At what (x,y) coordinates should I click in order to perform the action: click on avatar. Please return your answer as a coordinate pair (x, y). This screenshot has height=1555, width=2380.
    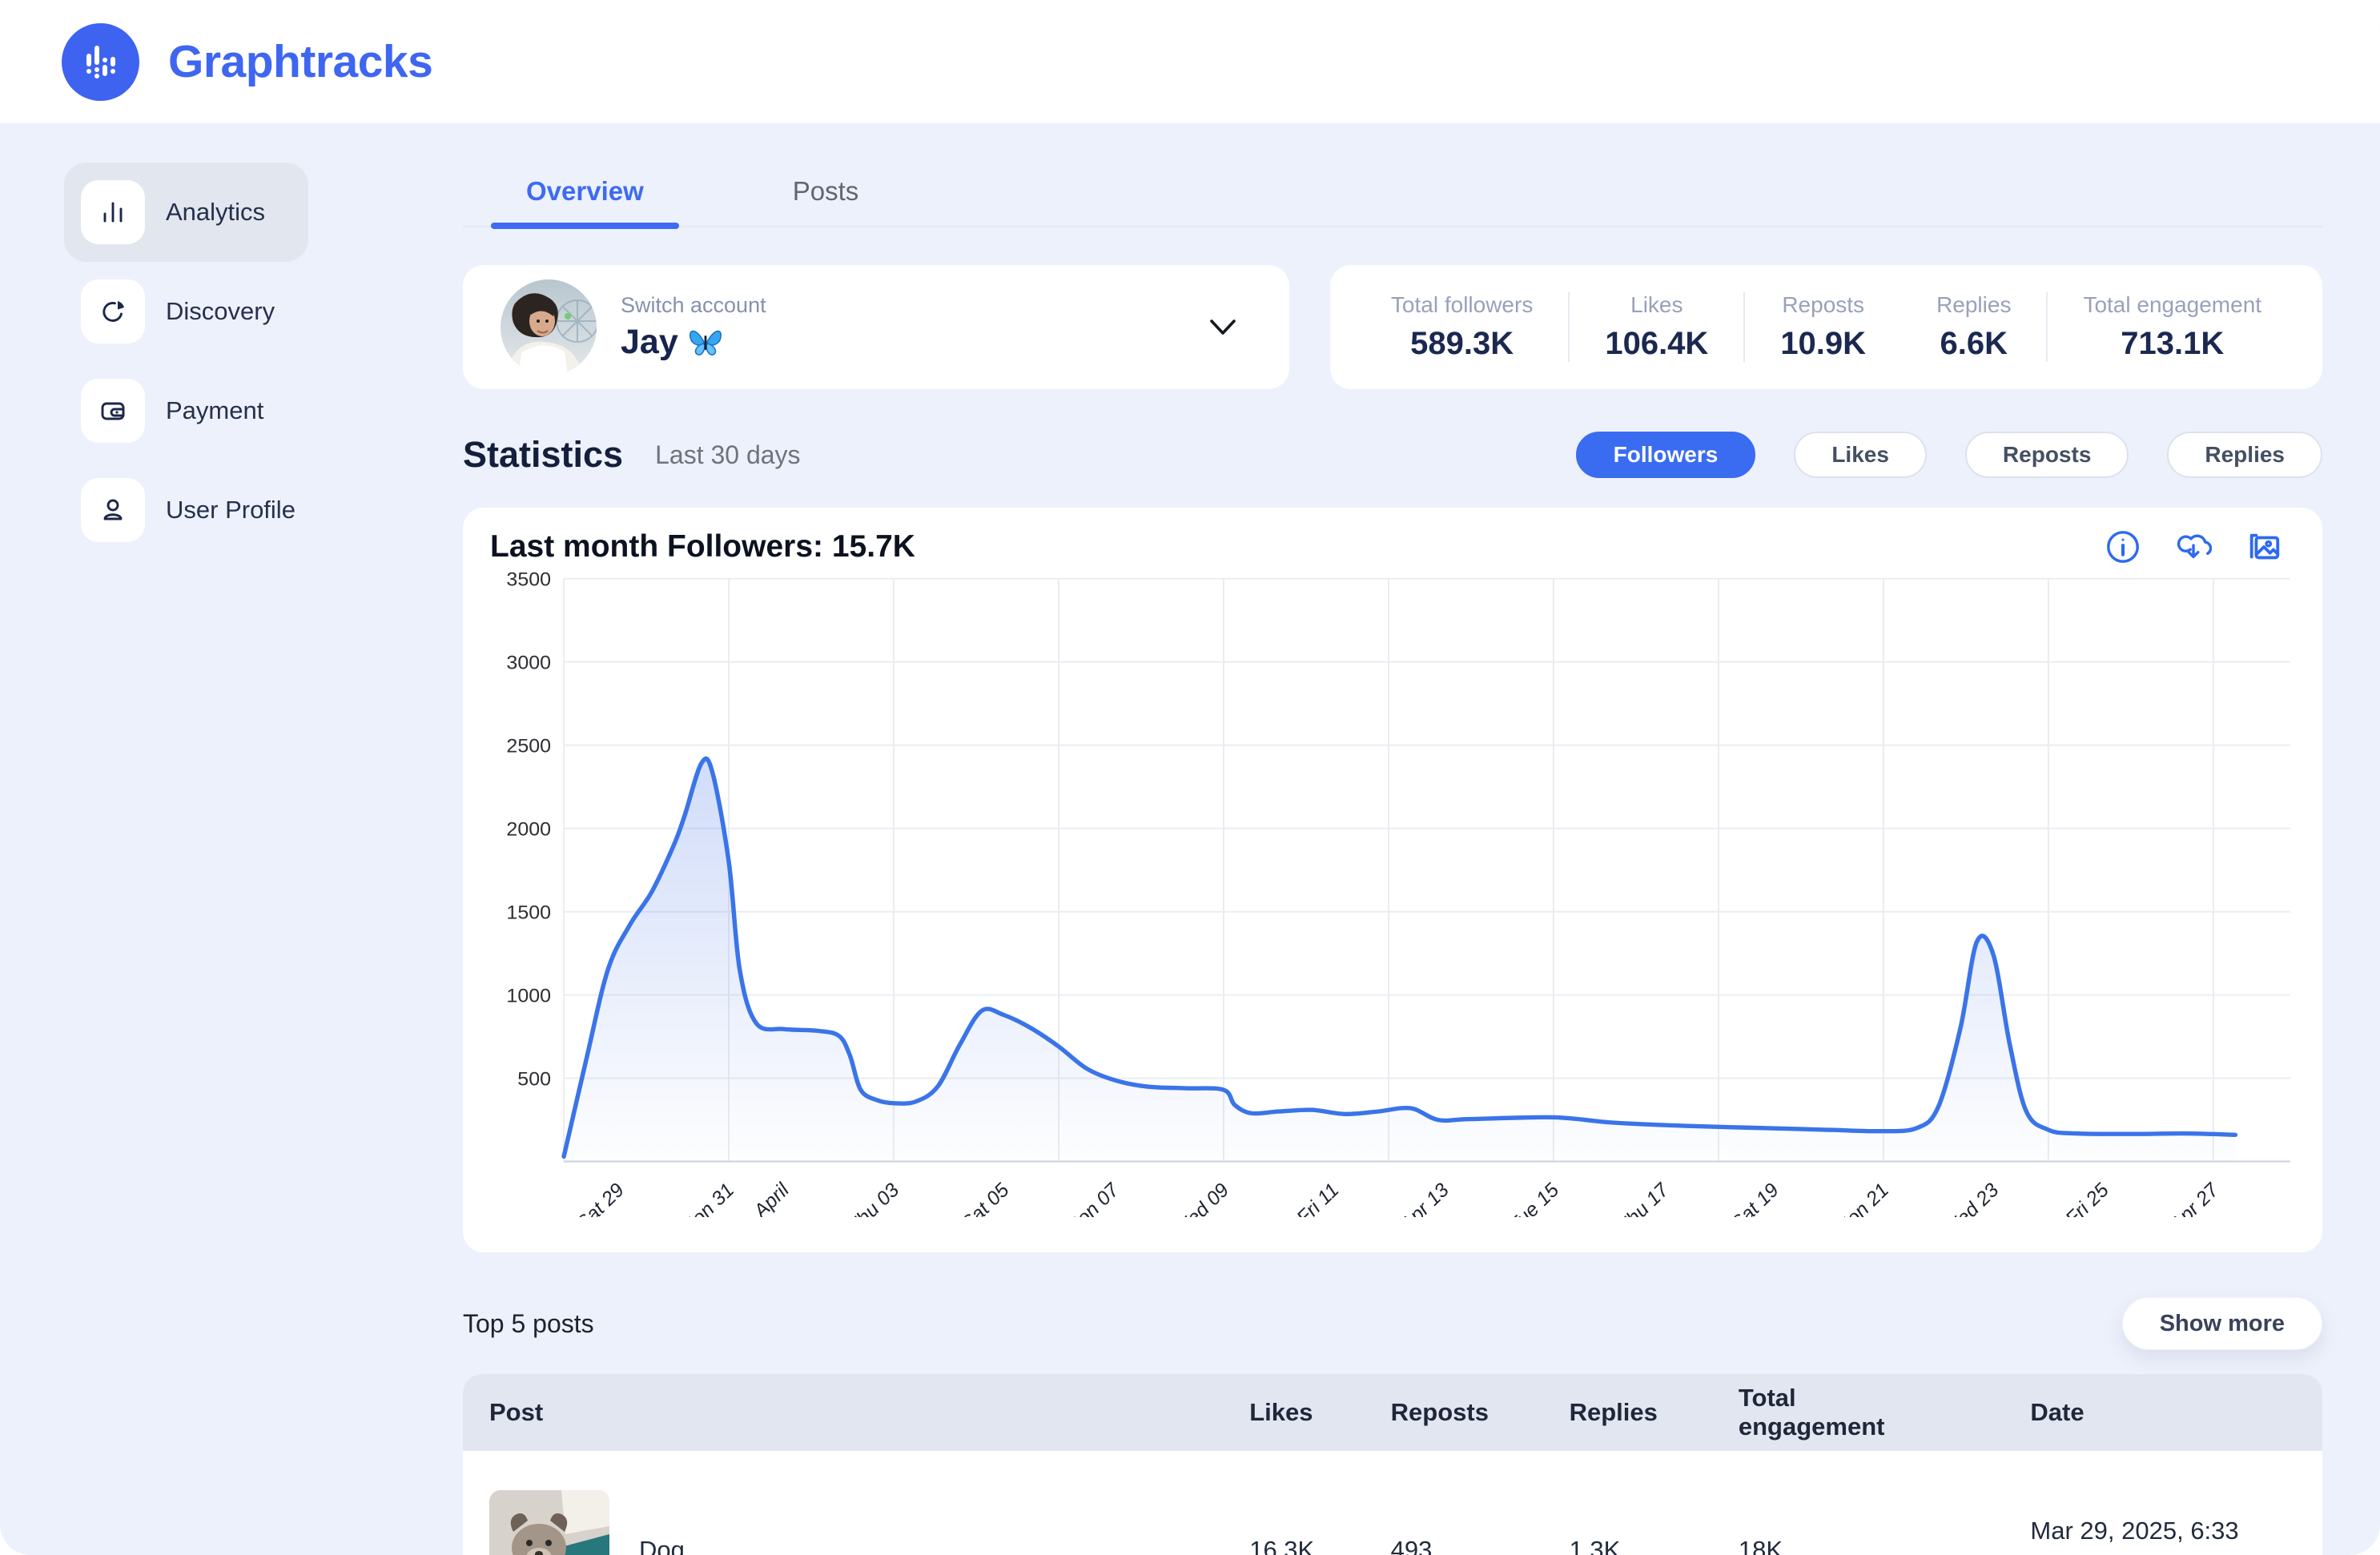
    Looking at the image, I should click on (549, 327).